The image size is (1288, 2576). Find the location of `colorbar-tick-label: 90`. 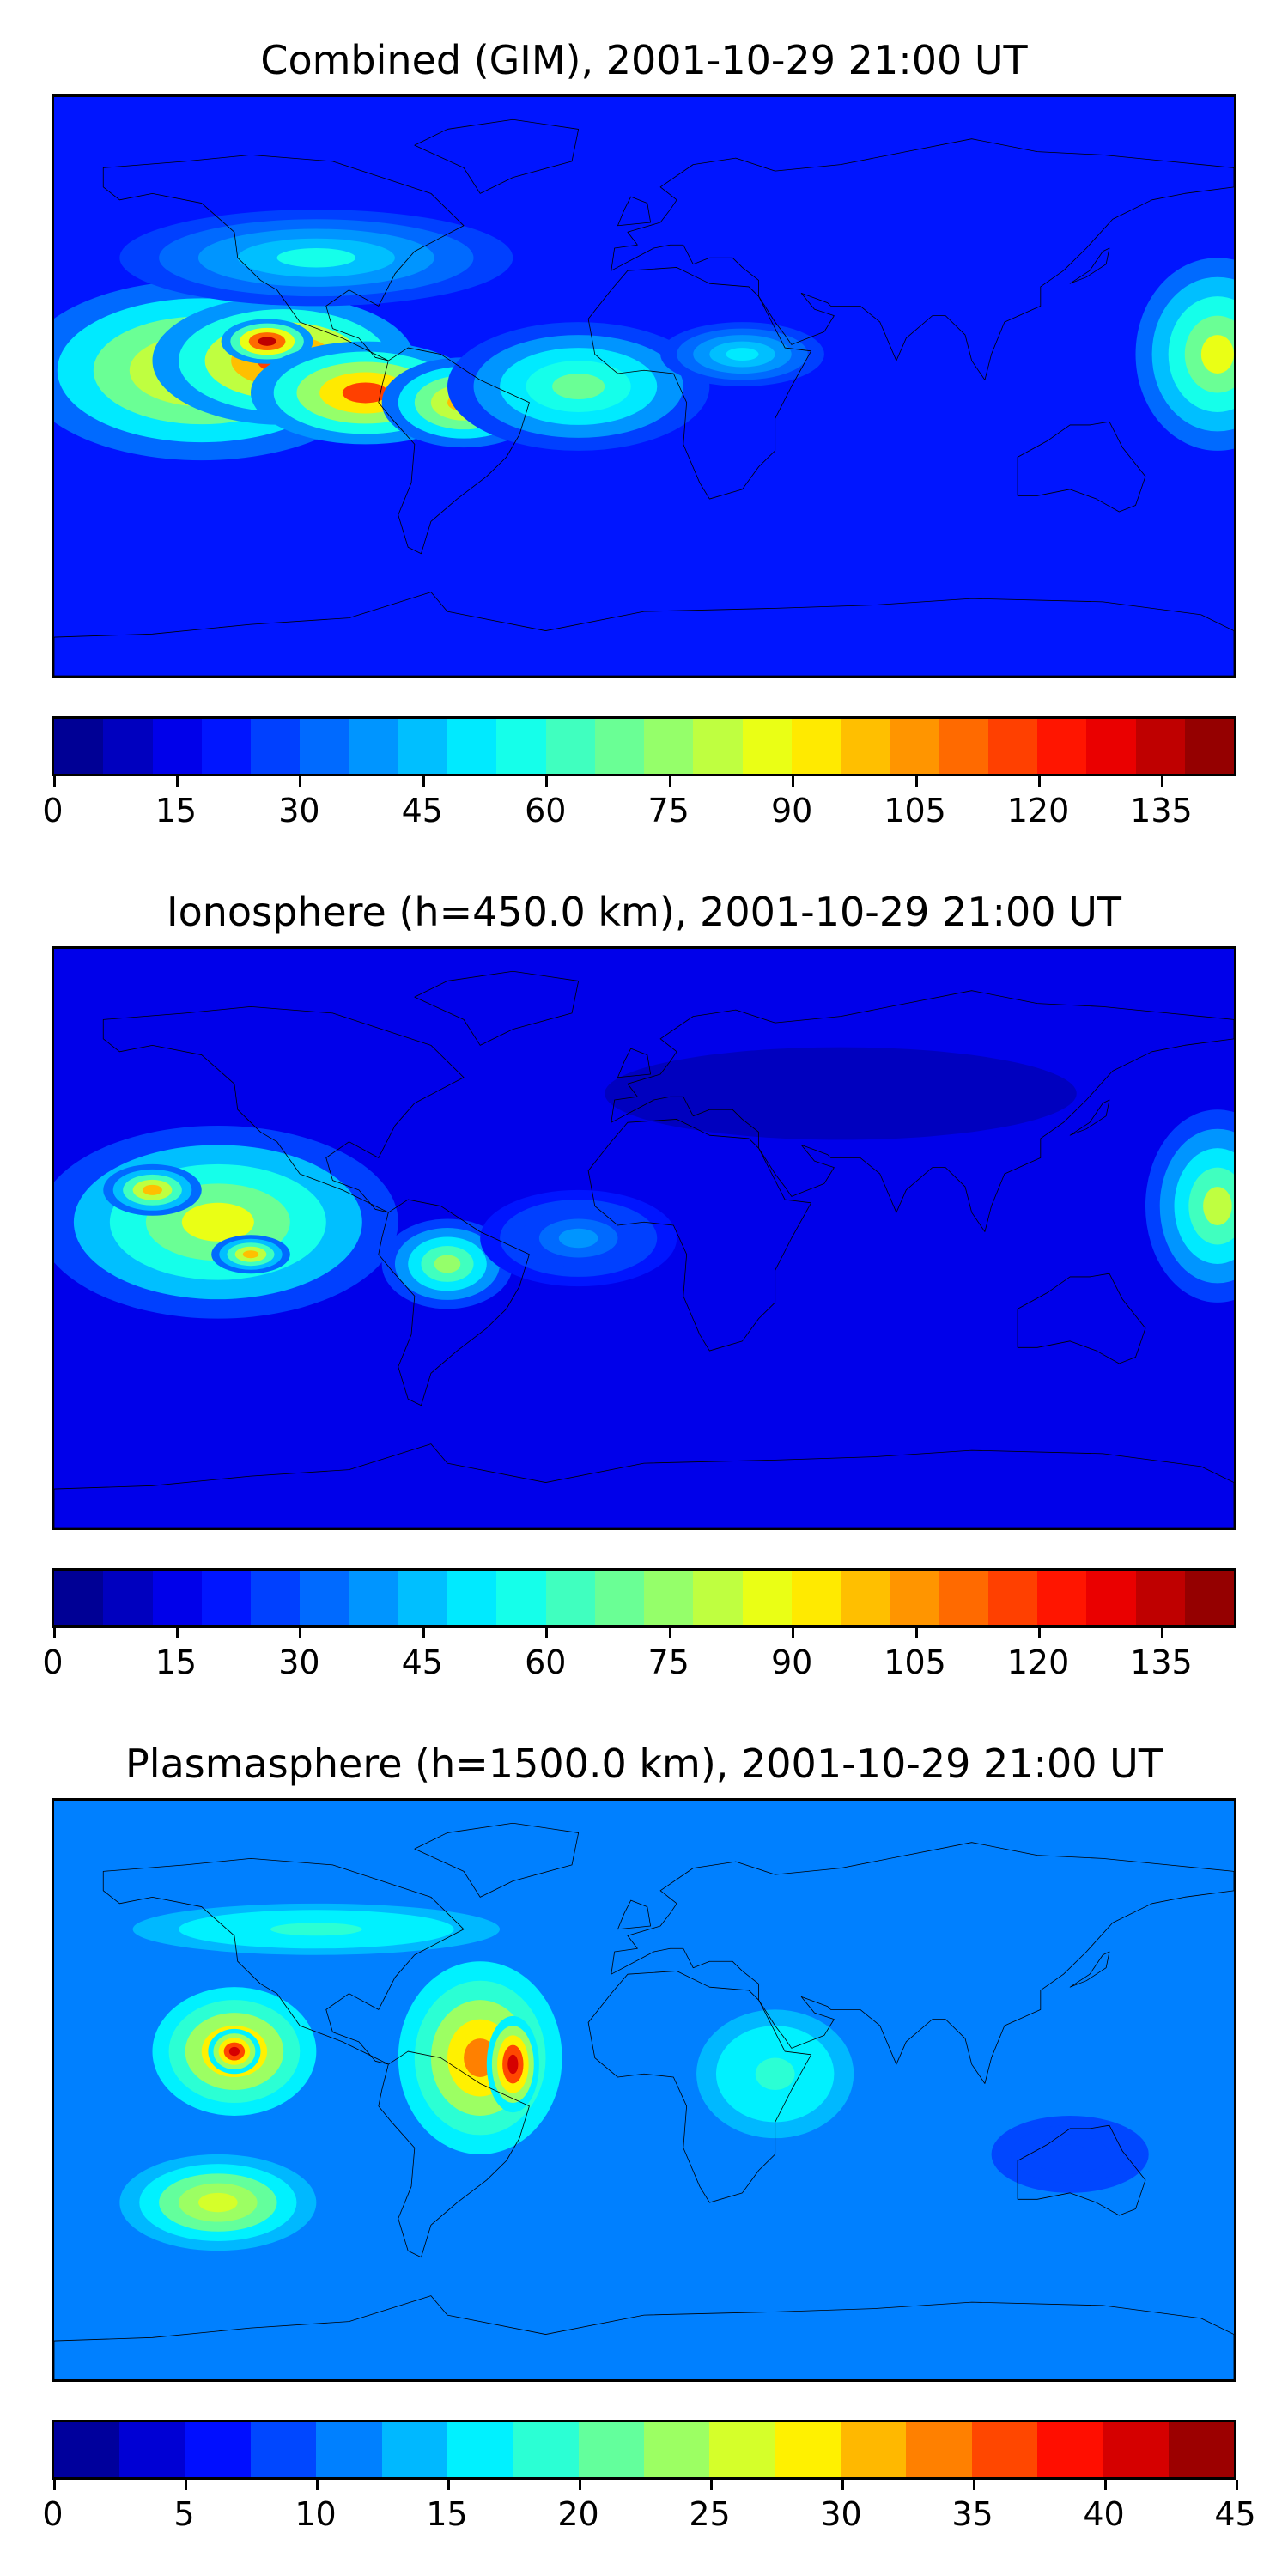

colorbar-tick-label: 90 is located at coordinates (792, 1662).